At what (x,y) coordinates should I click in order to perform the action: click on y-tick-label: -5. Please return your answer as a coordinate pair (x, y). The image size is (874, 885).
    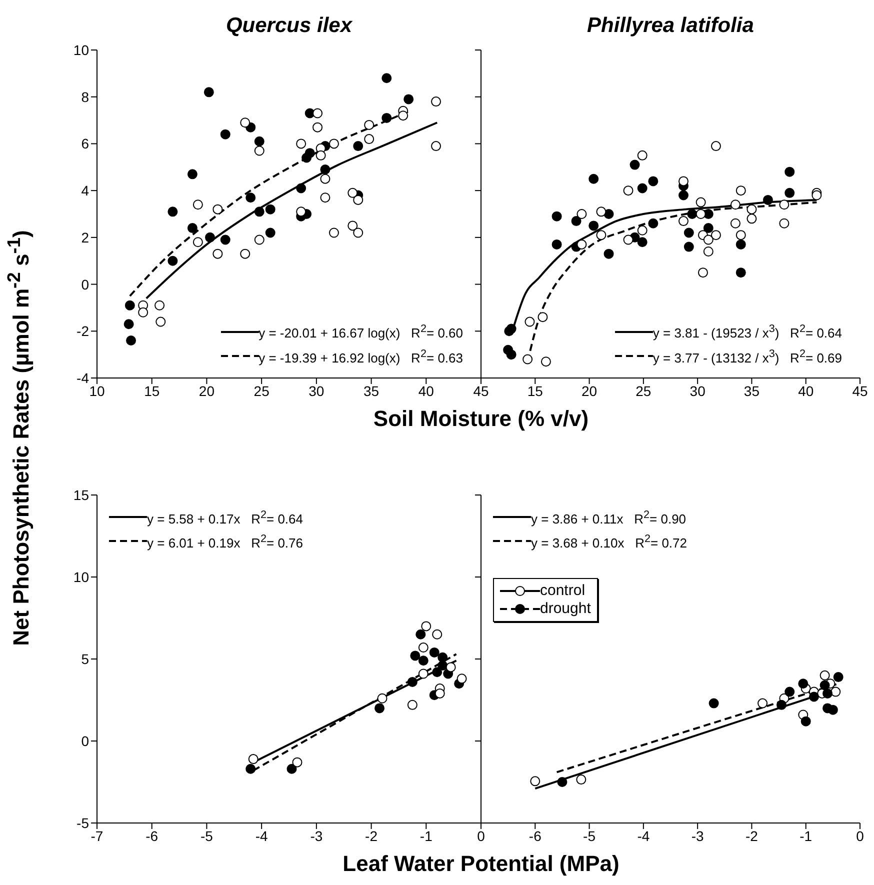
    Looking at the image, I should click on (83, 822).